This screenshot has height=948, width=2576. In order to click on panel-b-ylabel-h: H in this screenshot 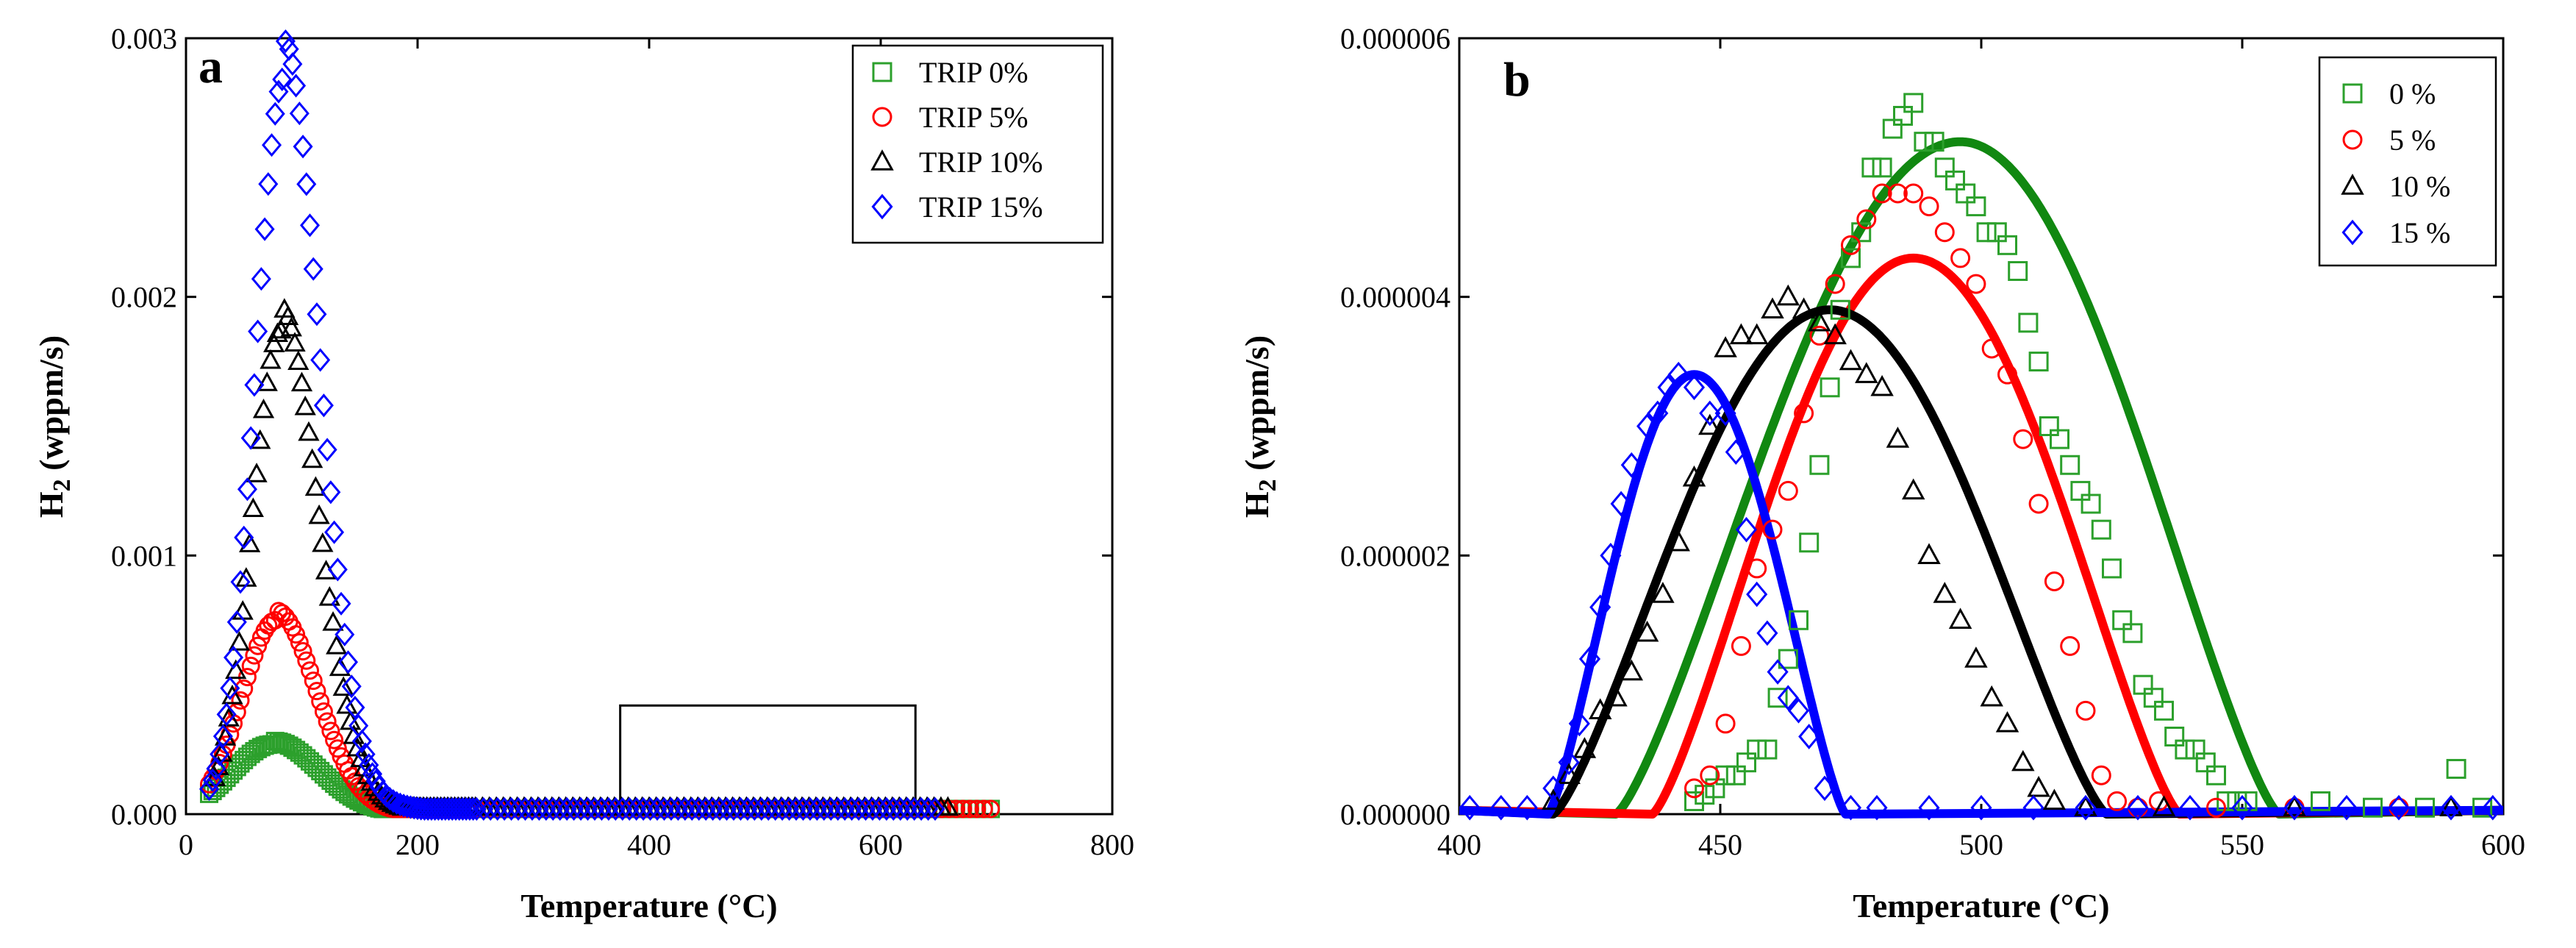, I will do `click(1257, 504)`.